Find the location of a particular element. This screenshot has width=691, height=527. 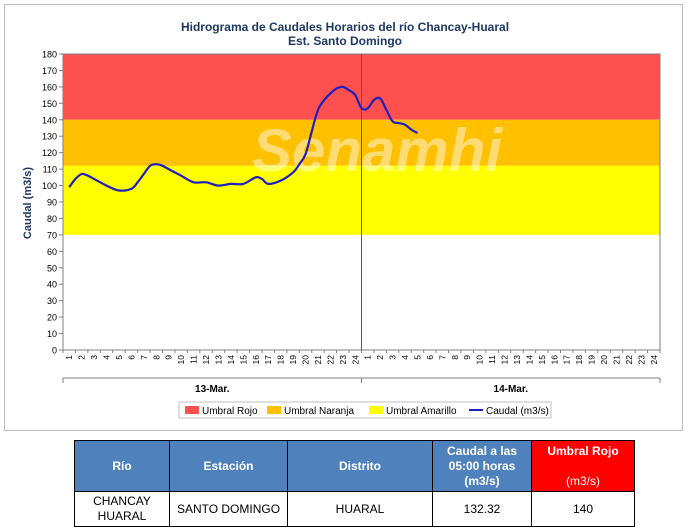

header-caudal: Caudal a las 05:00 horas (m3/s) is located at coordinates (482, 466).